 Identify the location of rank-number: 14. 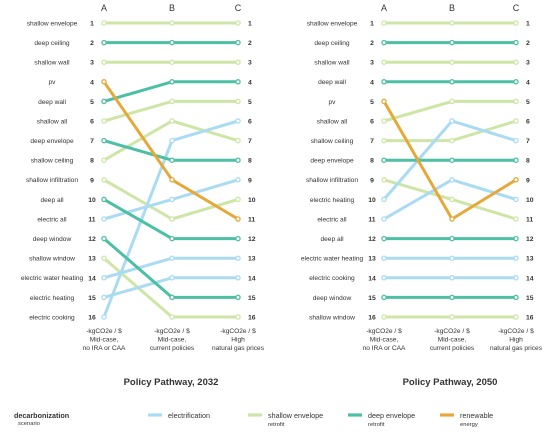
(92, 278).